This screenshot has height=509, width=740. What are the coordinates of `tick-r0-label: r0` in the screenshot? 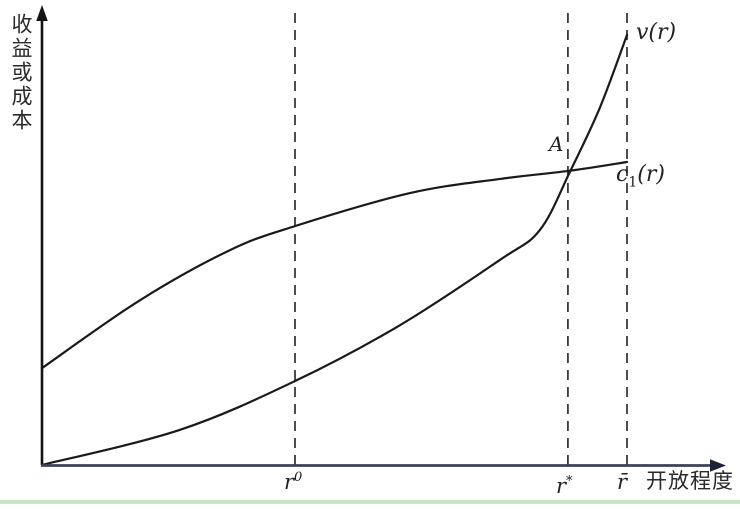 It's located at (293, 482).